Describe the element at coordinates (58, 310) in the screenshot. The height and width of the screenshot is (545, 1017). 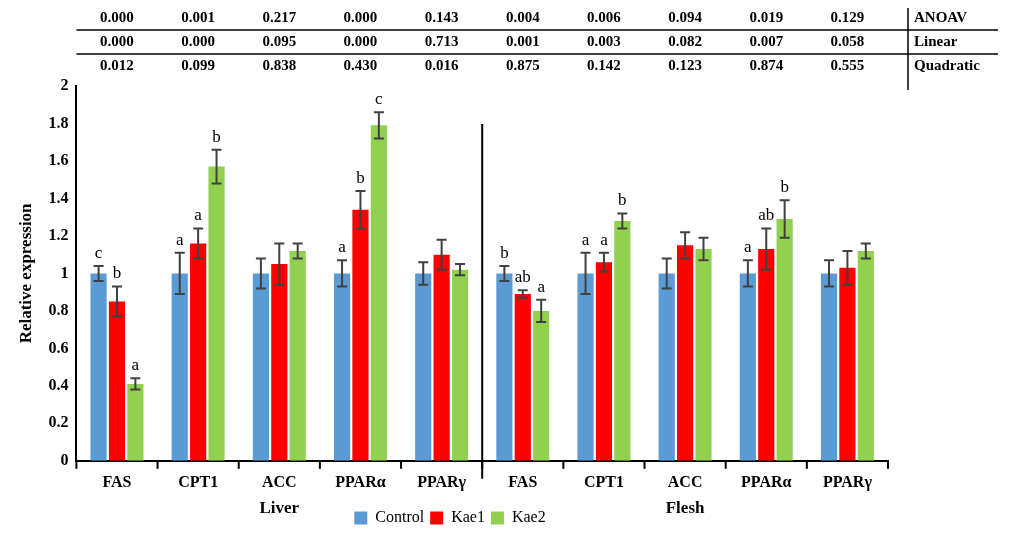
I see `y-tick-label: 0.8` at that location.